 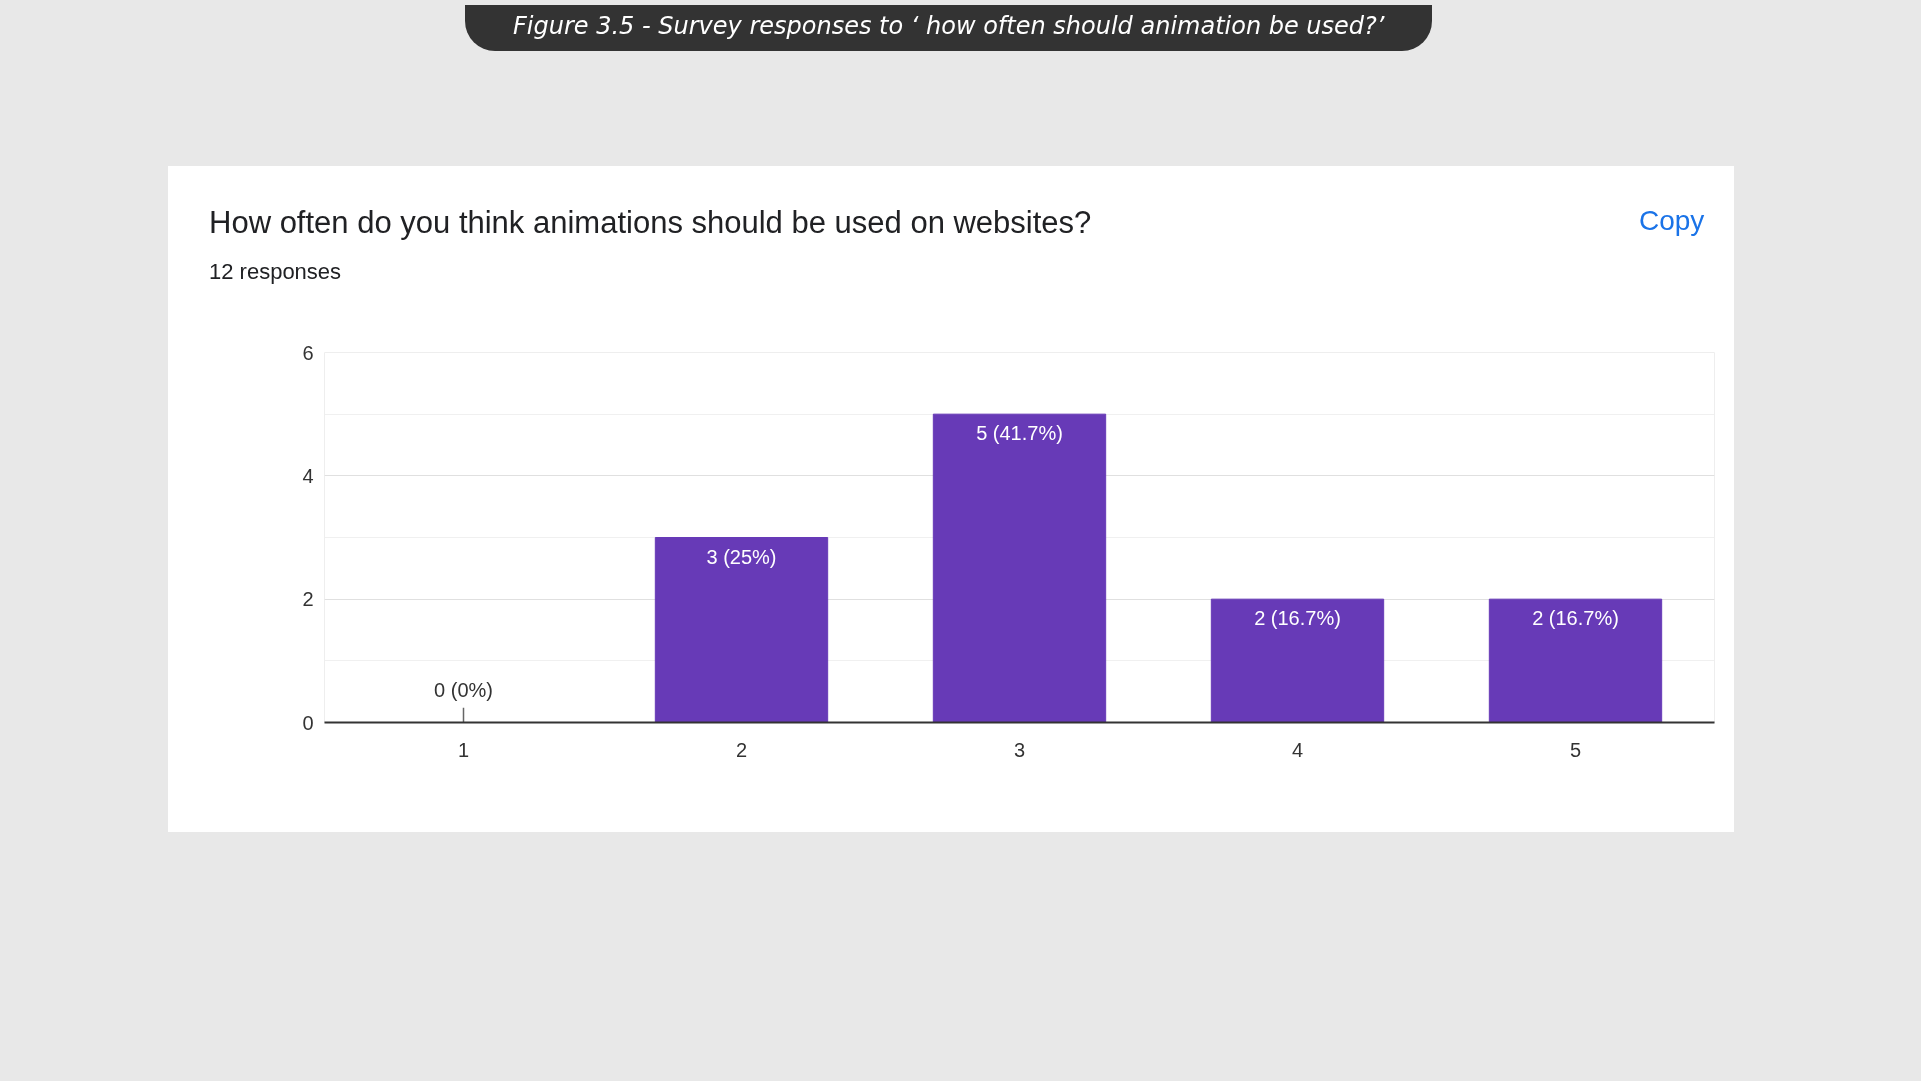 I want to click on y-tick-label: 0, so click(x=308, y=722).